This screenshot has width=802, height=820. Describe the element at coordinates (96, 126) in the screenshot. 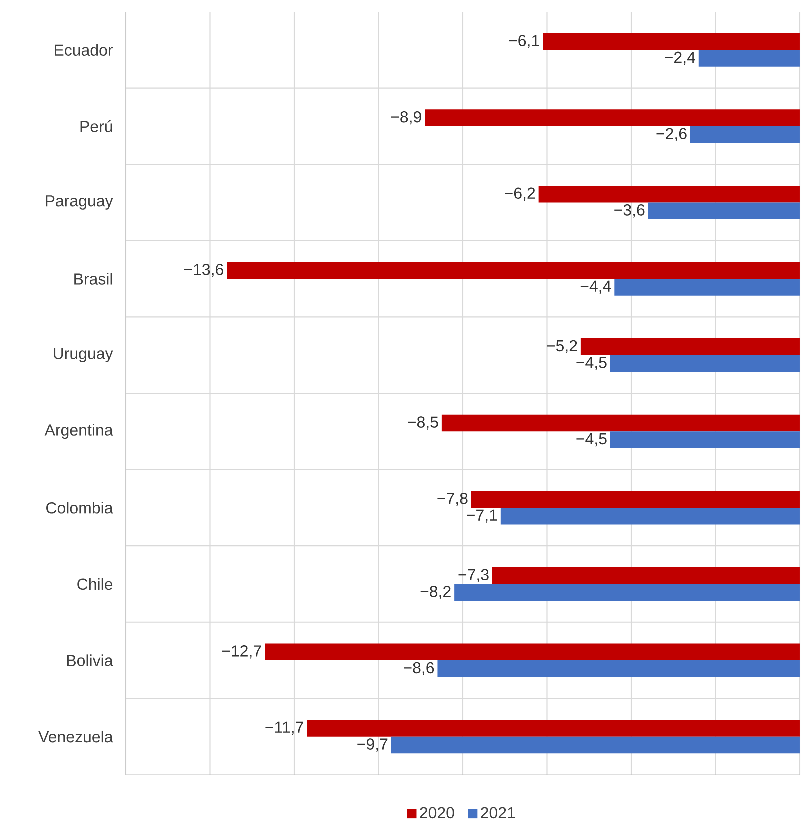

I see `y-tick-label: Perú` at that location.